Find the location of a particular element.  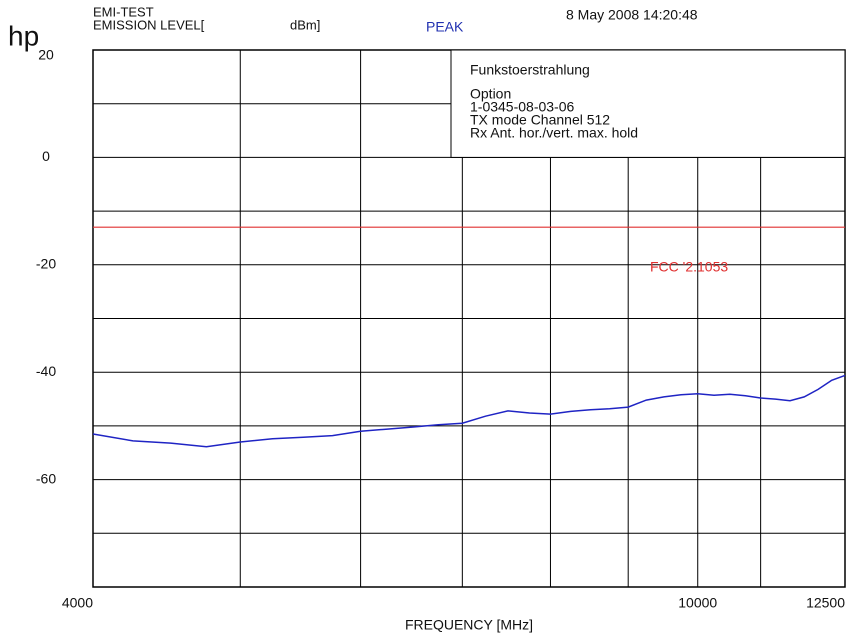

legend-text: 1-0345-08-03-06 is located at coordinates (522, 107).